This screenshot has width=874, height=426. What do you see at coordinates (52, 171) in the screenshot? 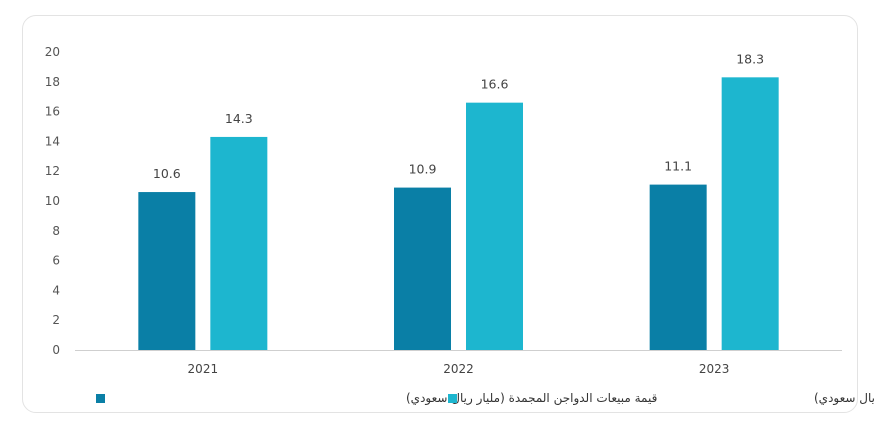
I see `y-tick-label: 12` at bounding box center [52, 171].